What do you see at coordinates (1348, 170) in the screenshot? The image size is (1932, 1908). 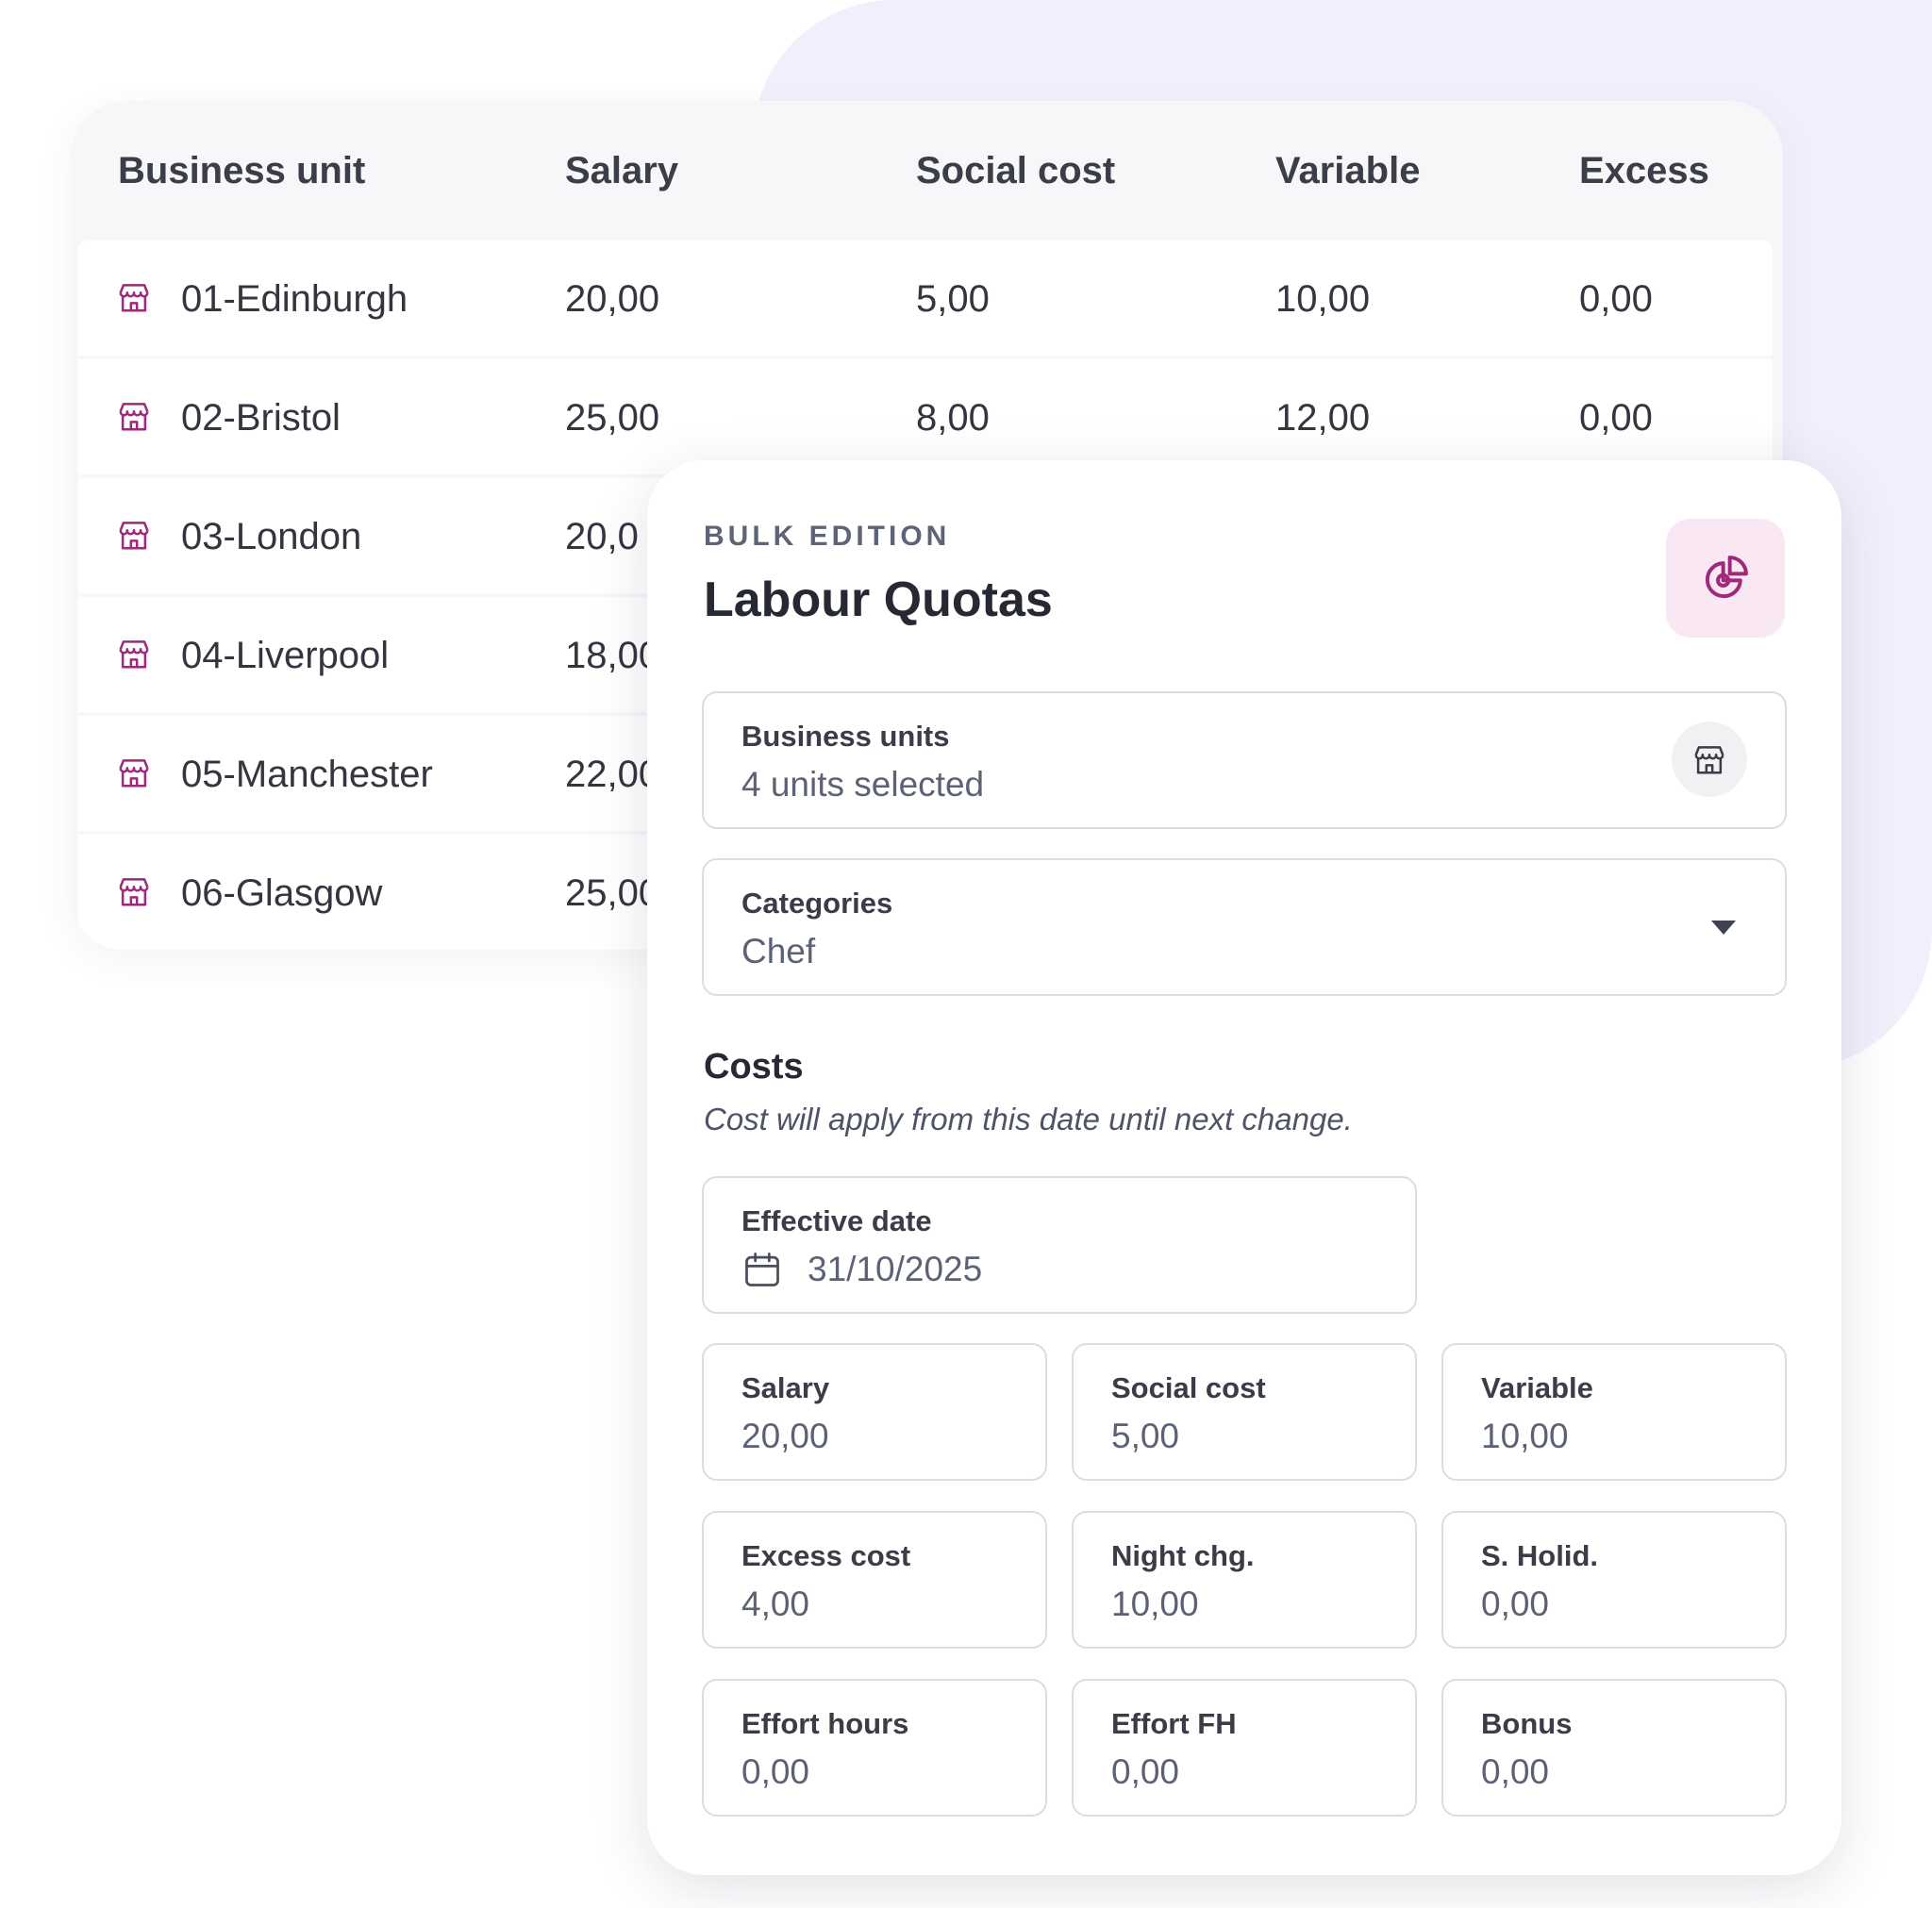 I see `column-header-variable: Variable` at bounding box center [1348, 170].